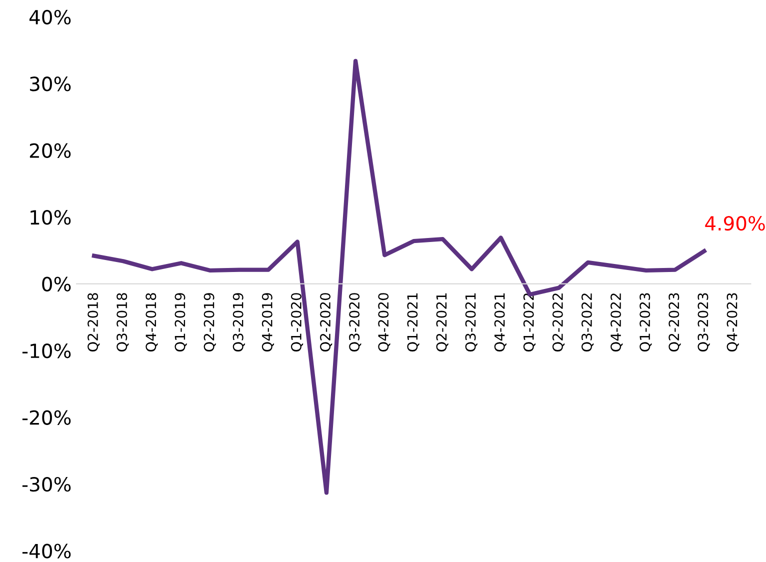 The image size is (766, 562). Describe the element at coordinates (46, 484) in the screenshot. I see `y-tick-label: -30%` at that location.